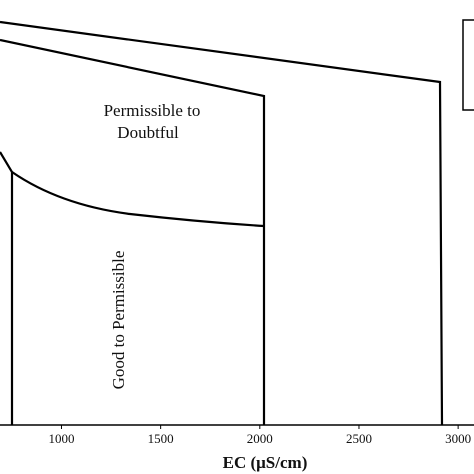  What do you see at coordinates (118, 320) in the screenshot?
I see `annotation: Good to Permissible` at bounding box center [118, 320].